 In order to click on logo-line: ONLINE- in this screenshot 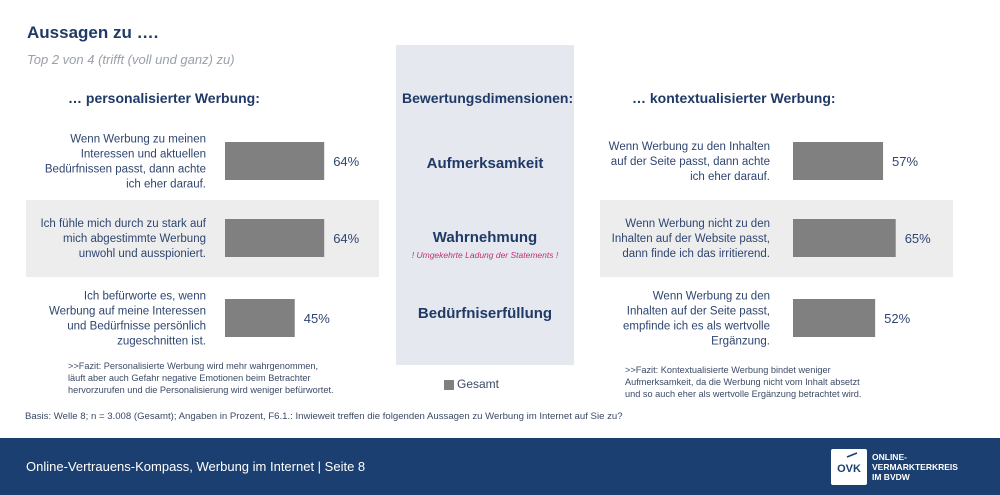, I will do `click(889, 457)`.